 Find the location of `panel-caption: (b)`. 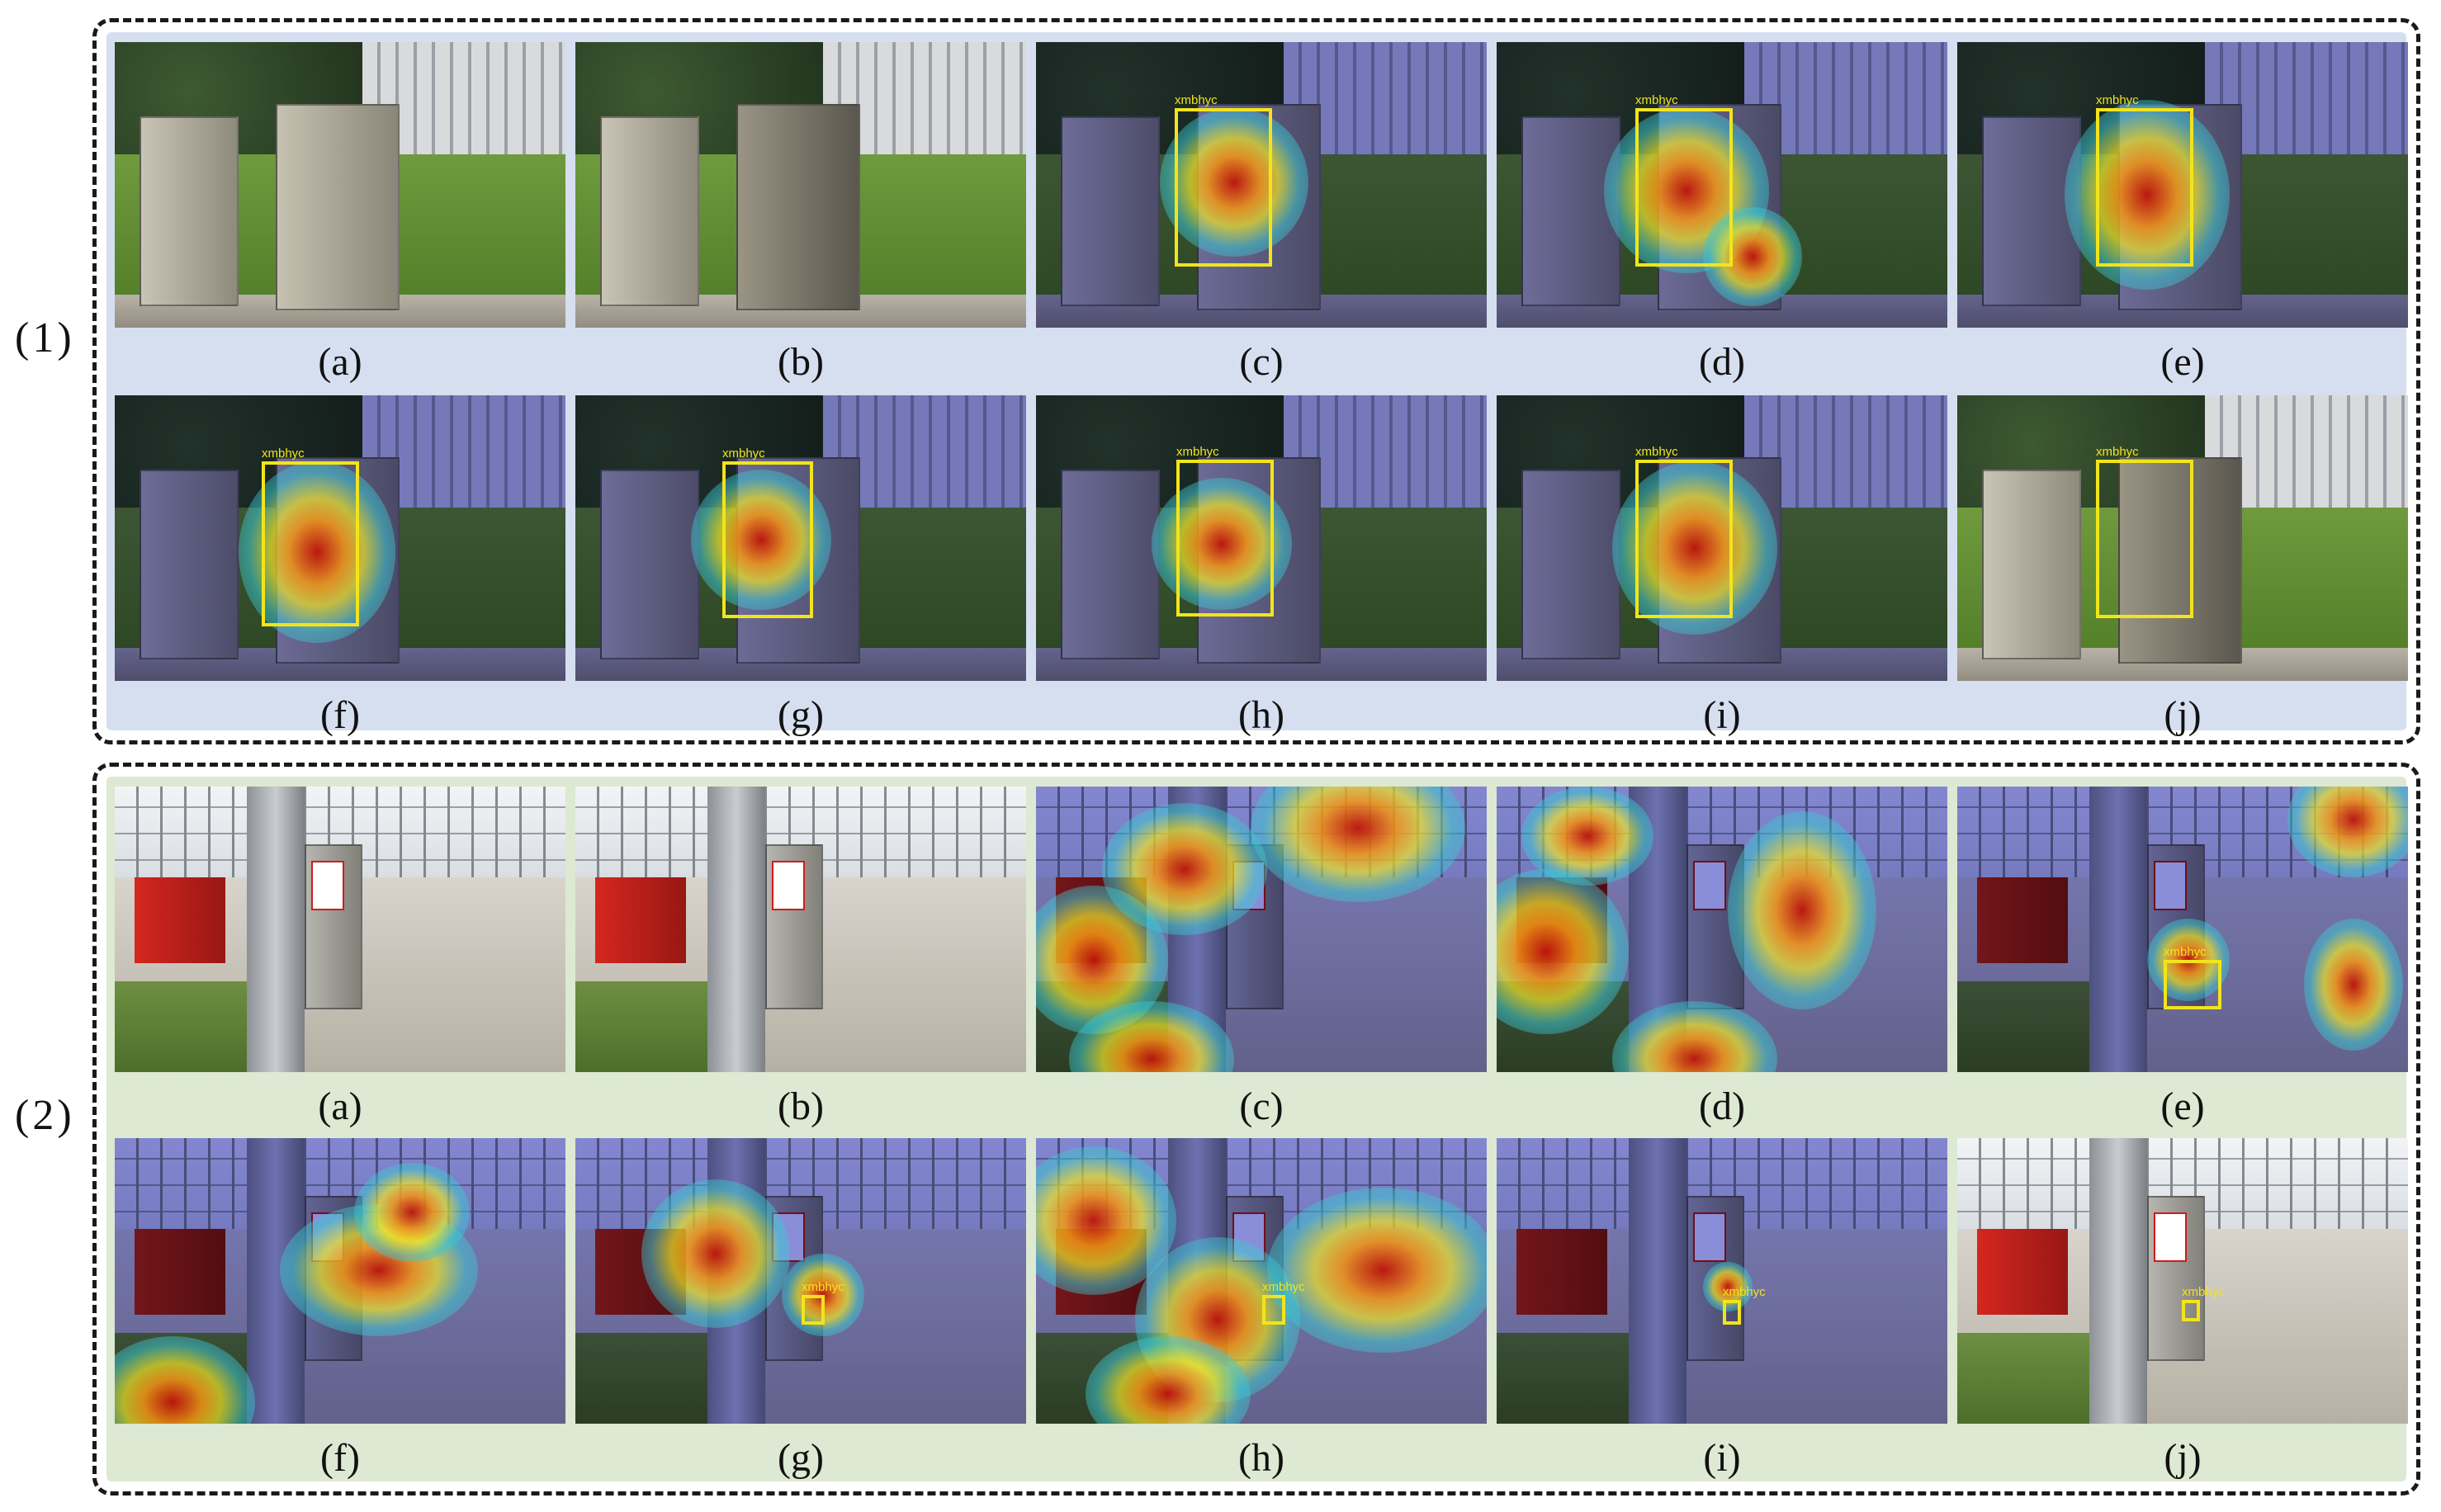

panel-caption: (b) is located at coordinates (801, 362).